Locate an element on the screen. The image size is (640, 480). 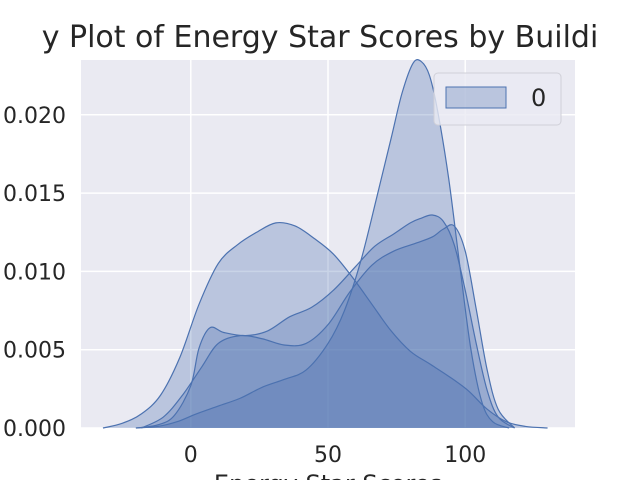
y-tick-label: 0.000 is located at coordinates (34, 429).